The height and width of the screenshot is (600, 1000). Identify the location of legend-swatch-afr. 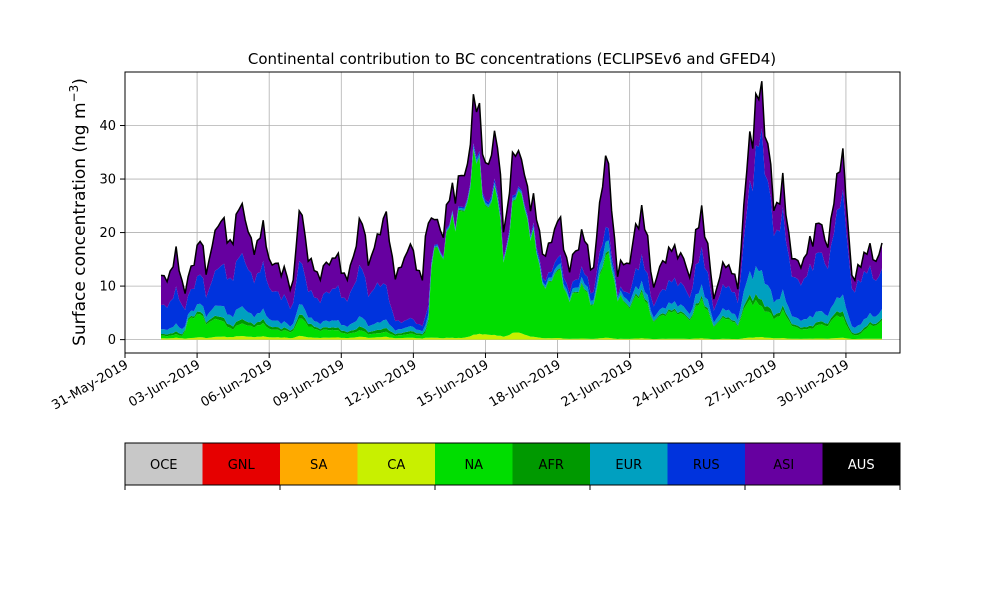
(551, 464).